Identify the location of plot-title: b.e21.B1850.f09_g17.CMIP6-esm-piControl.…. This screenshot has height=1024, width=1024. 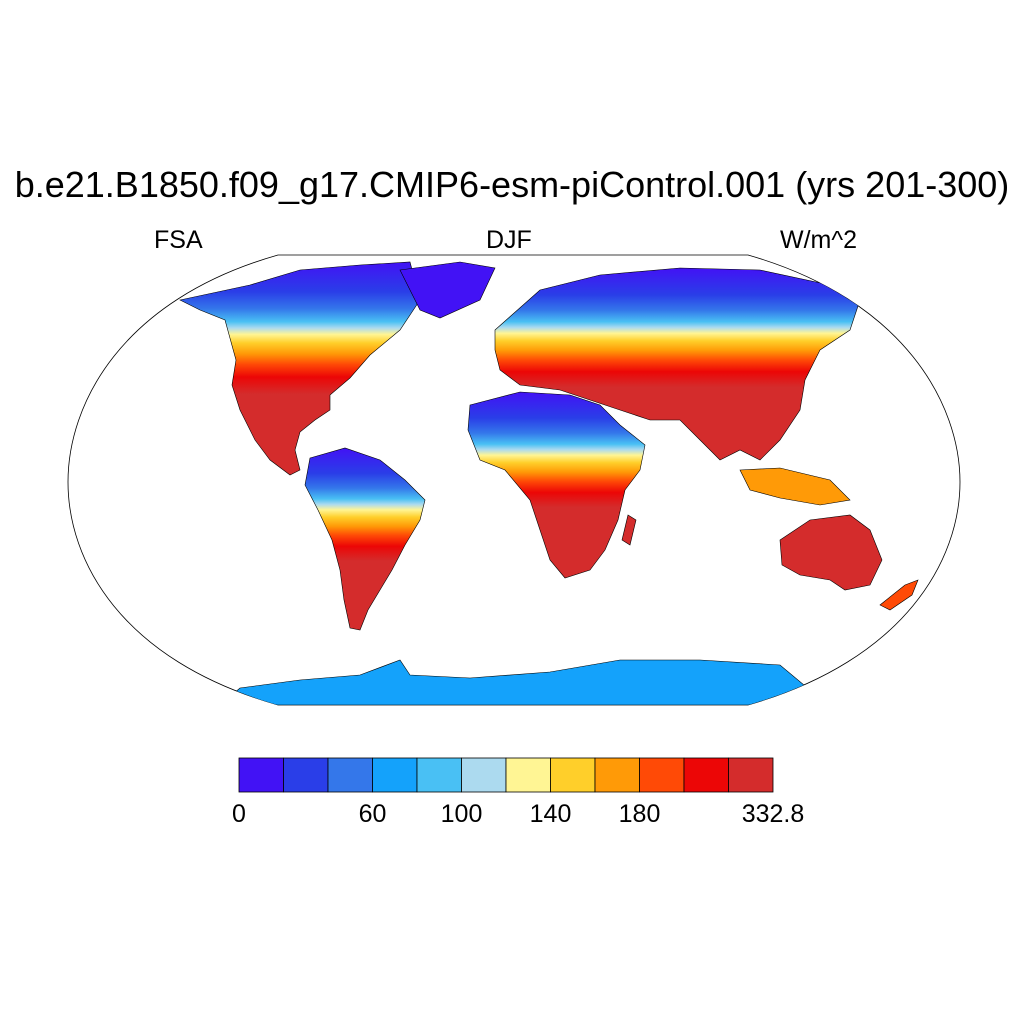
(512, 184).